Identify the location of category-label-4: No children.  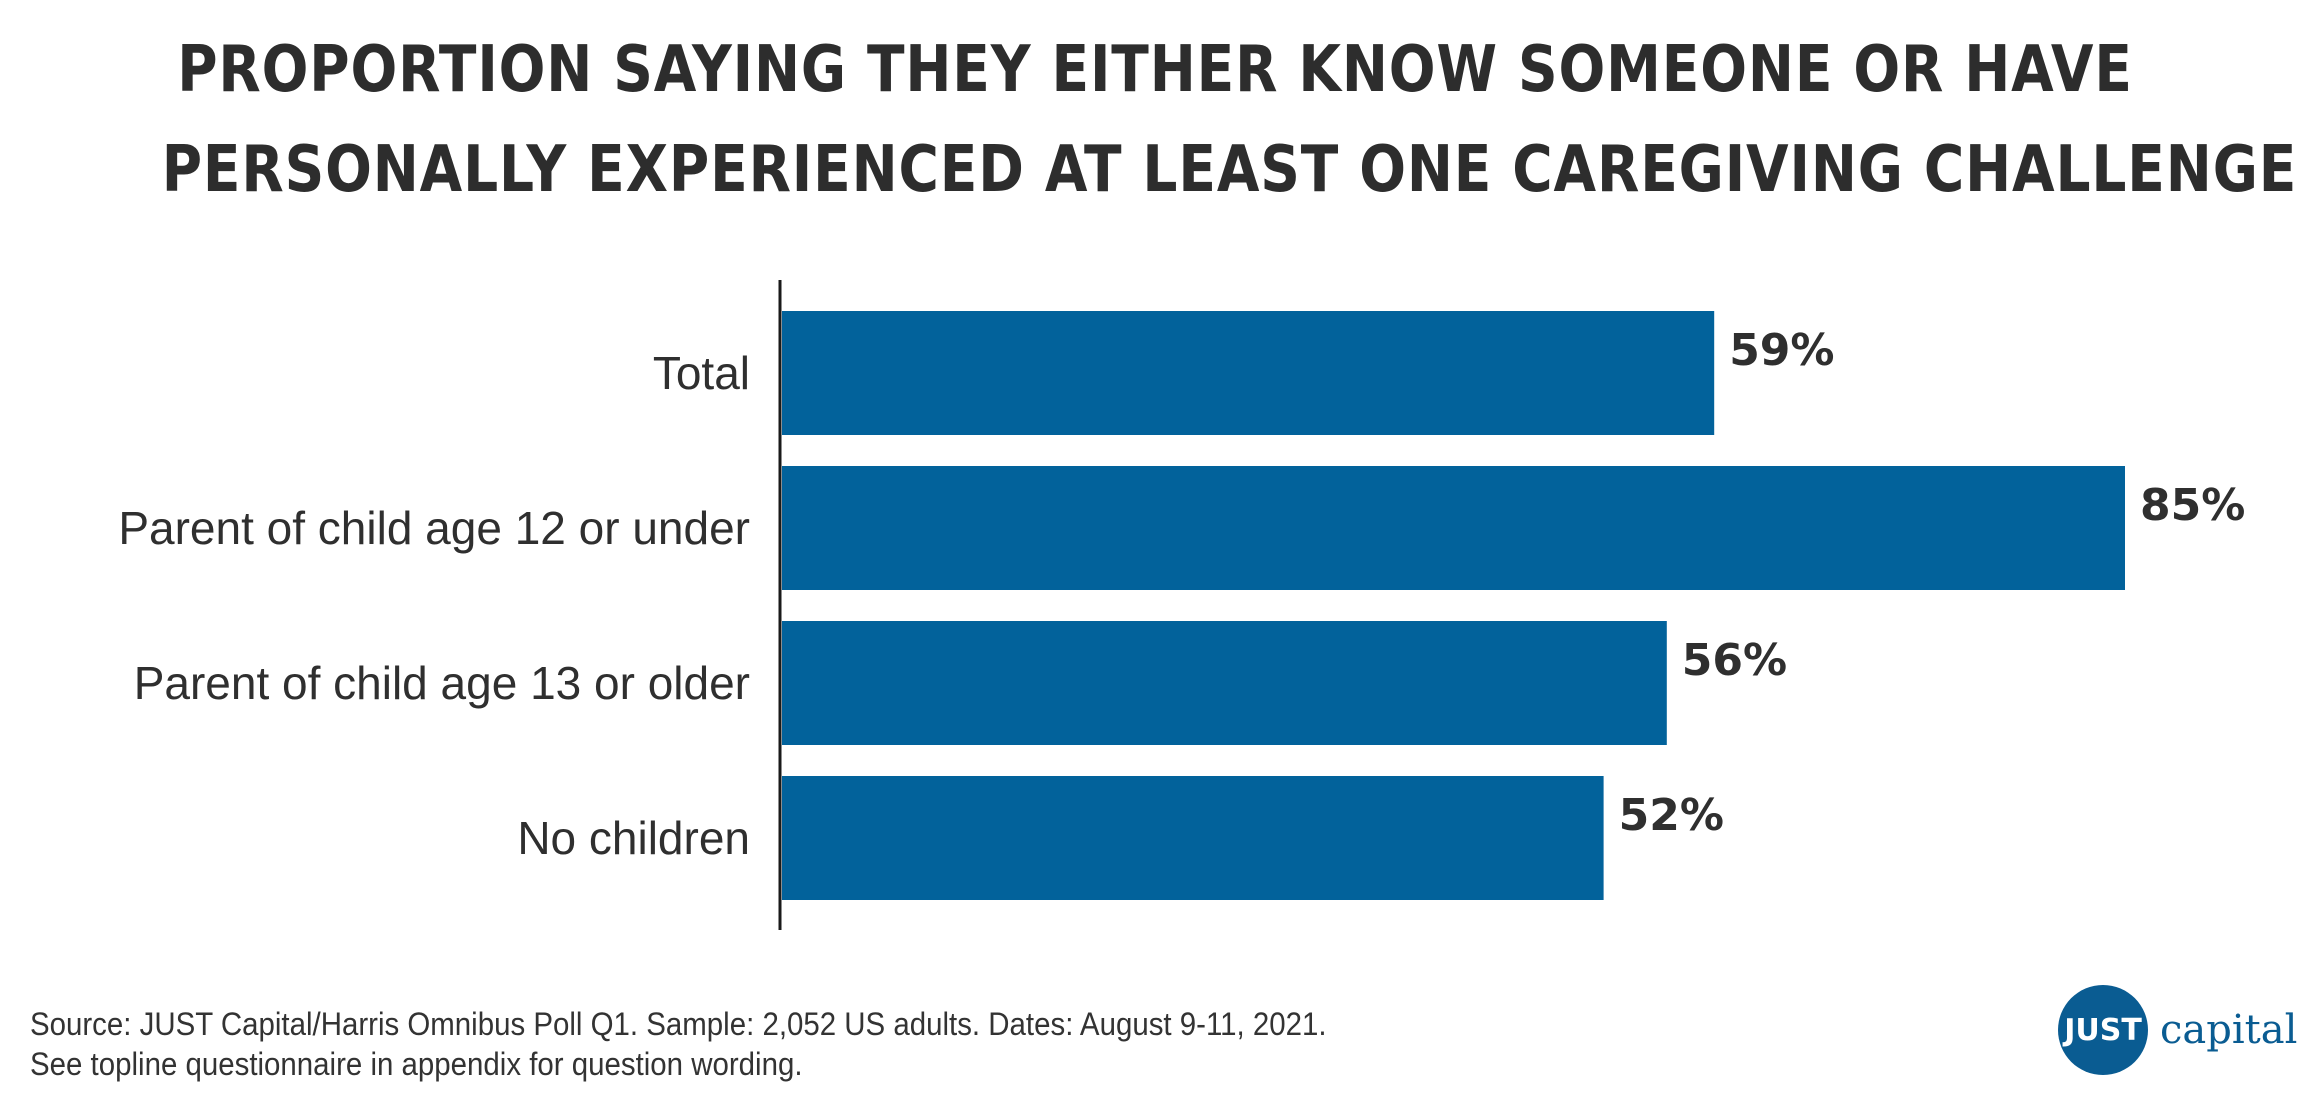
(633, 838).